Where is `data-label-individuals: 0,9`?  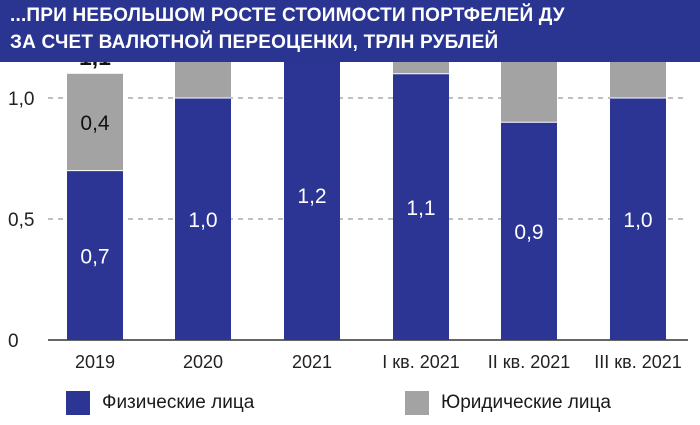 data-label-individuals: 0,9 is located at coordinates (528, 232).